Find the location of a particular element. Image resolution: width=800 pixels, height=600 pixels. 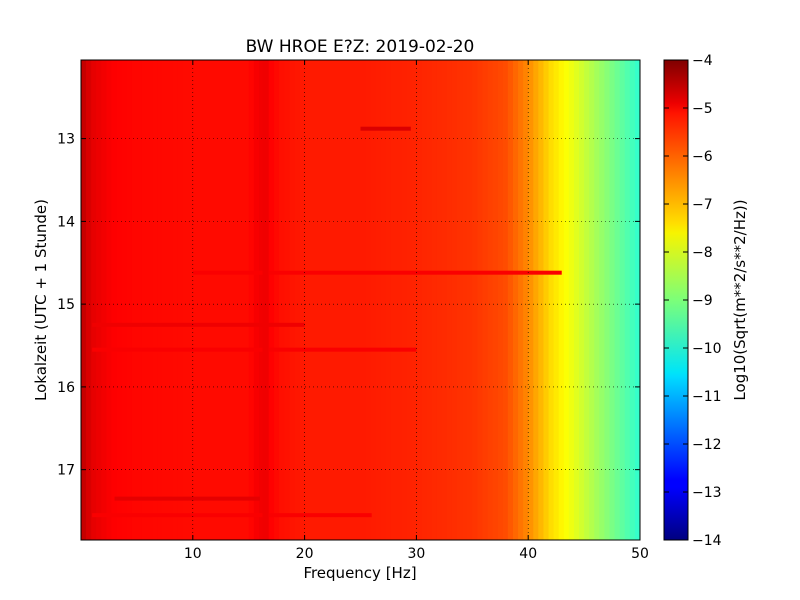

colorbar-tick-label: −9 is located at coordinates (702, 301).